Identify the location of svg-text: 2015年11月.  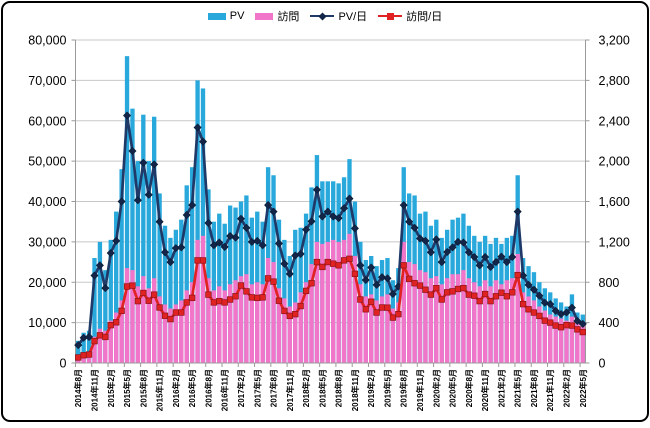
(160, 390).